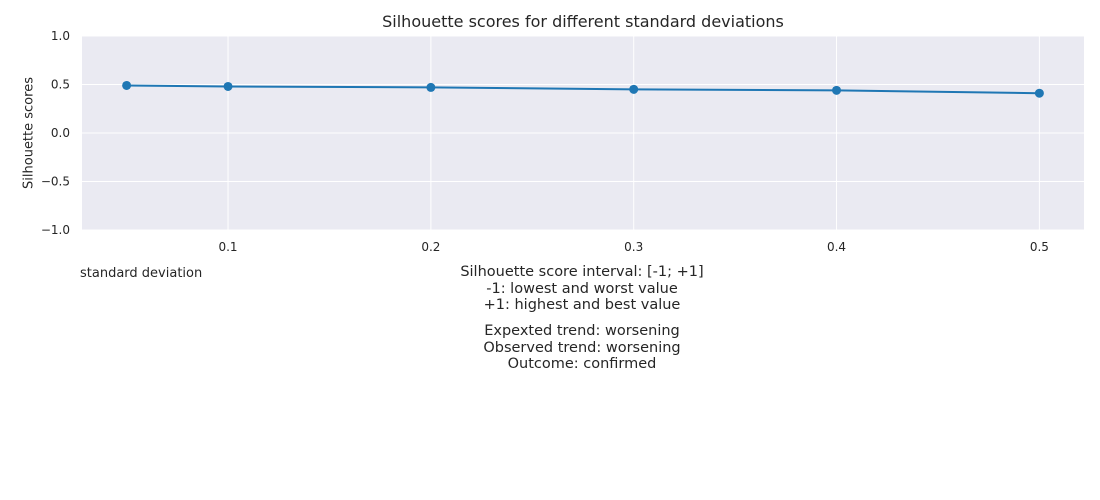 Image resolution: width=1100 pixels, height=500 pixels. What do you see at coordinates (60, 85) in the screenshot?
I see `y-tick-label: 0.5` at bounding box center [60, 85].